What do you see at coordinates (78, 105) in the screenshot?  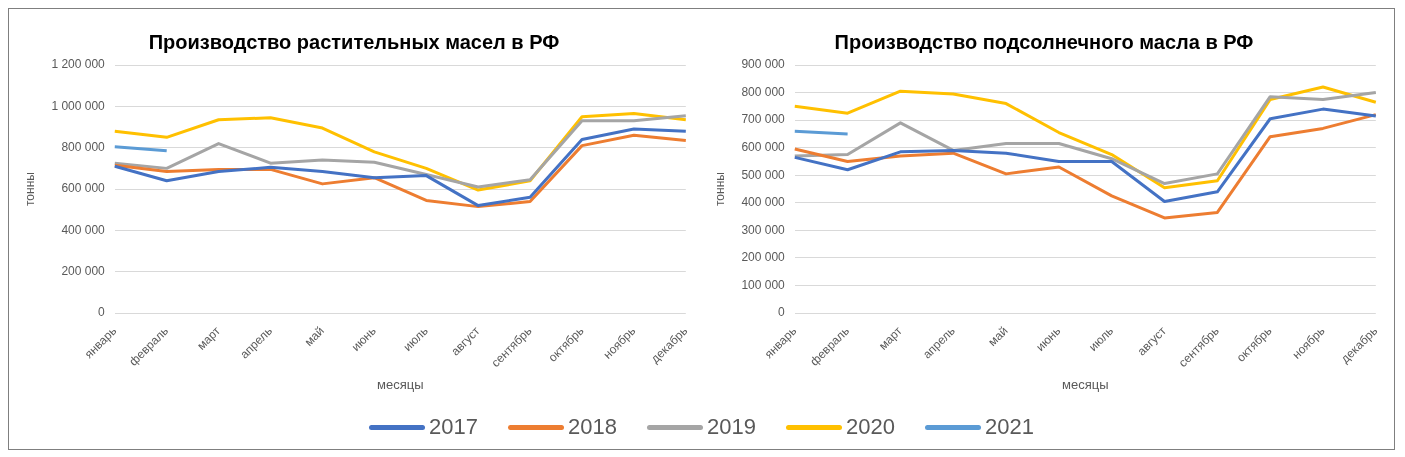 I see `y-tick-label: 1 000 000` at bounding box center [78, 105].